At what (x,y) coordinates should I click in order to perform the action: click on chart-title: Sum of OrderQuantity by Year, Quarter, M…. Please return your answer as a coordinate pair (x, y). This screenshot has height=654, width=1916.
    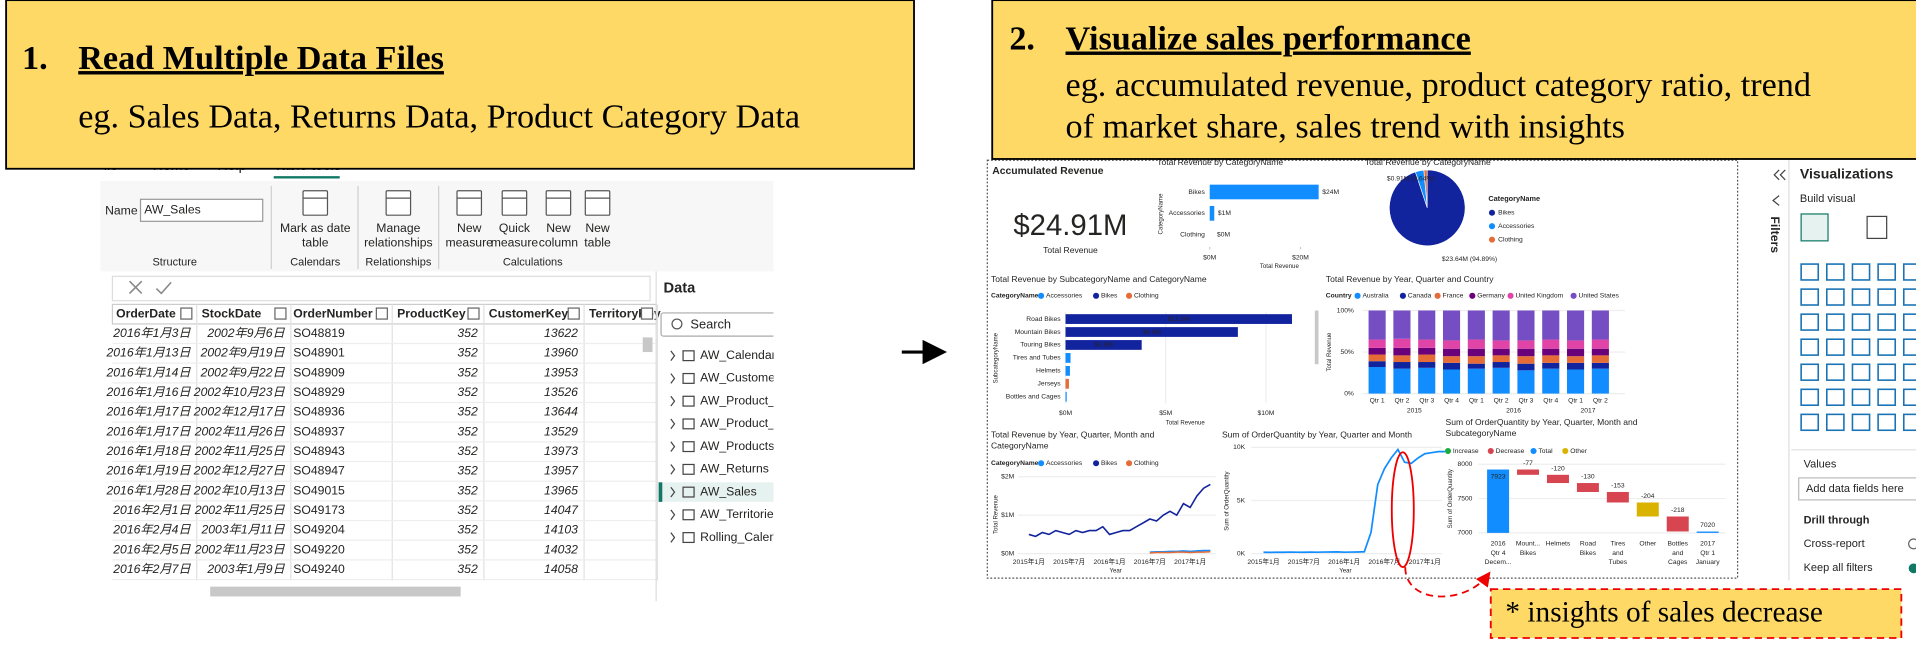
    Looking at the image, I should click on (1542, 422).